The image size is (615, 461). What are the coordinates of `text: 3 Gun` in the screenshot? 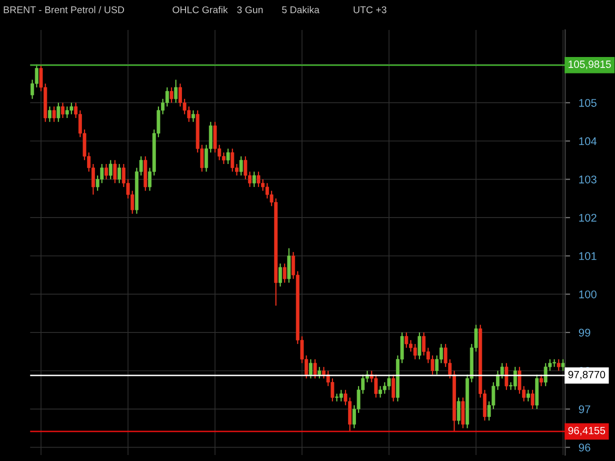 It's located at (250, 10).